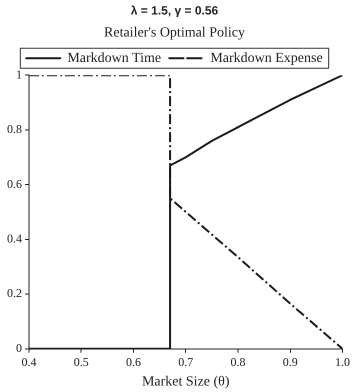 The image size is (353, 392). Describe the element at coordinates (81, 362) in the screenshot. I see `x-tick-label: 0.5` at that location.